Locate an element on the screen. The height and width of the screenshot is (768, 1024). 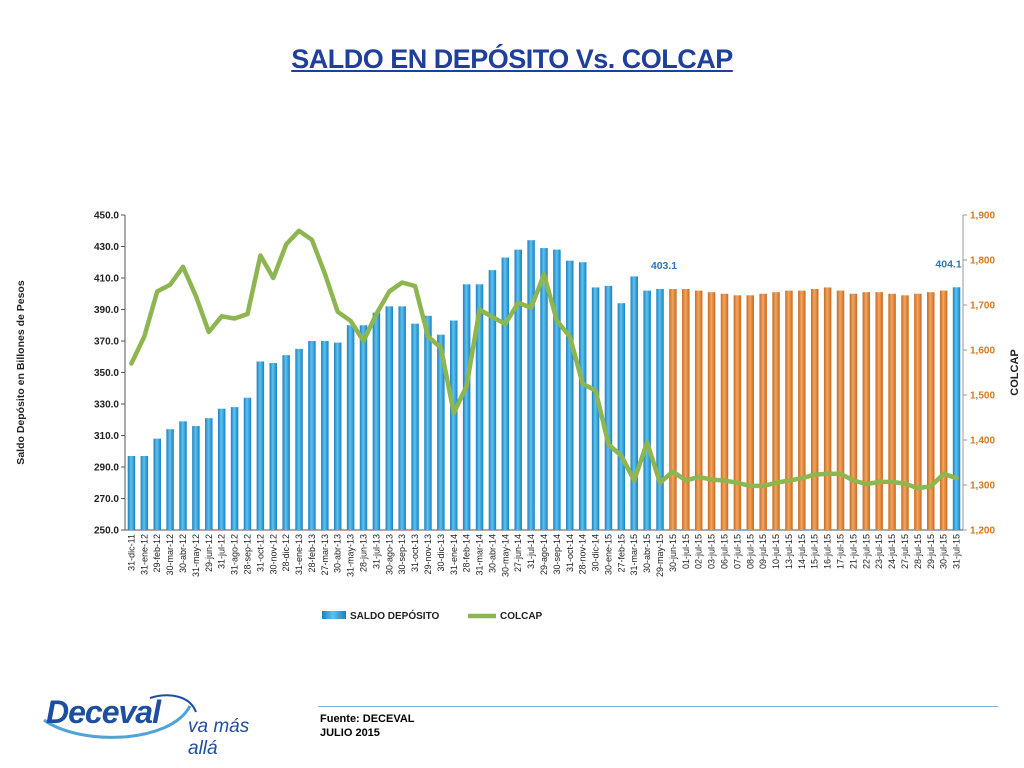
legend-swatch-saldo is located at coordinates (334, 615).